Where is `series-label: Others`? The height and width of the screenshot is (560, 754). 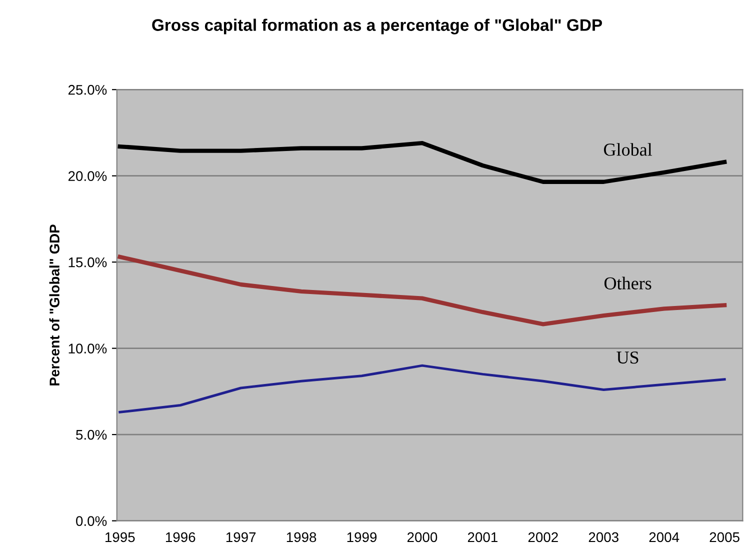
series-label: Others is located at coordinates (628, 283).